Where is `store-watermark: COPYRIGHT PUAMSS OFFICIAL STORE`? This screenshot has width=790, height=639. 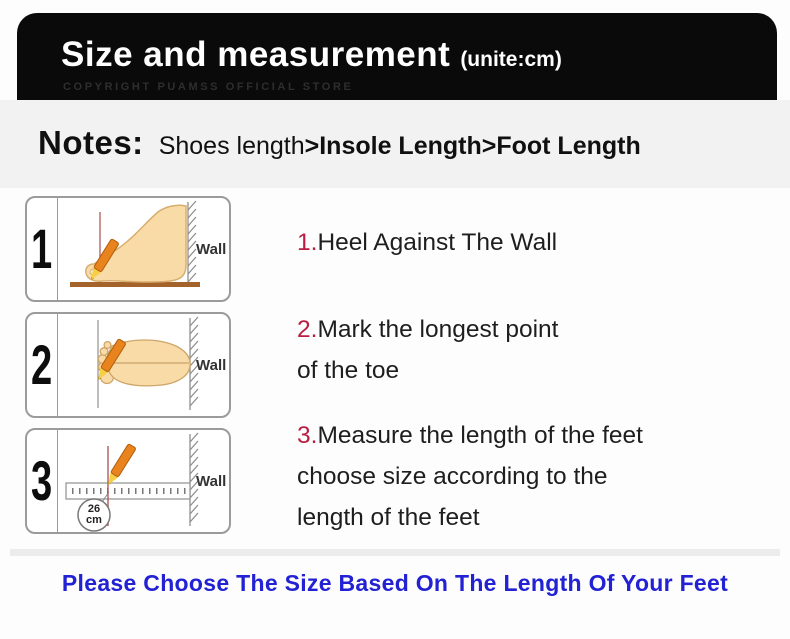 store-watermark: COPYRIGHT PUAMSS OFFICIAL STORE is located at coordinates (208, 87).